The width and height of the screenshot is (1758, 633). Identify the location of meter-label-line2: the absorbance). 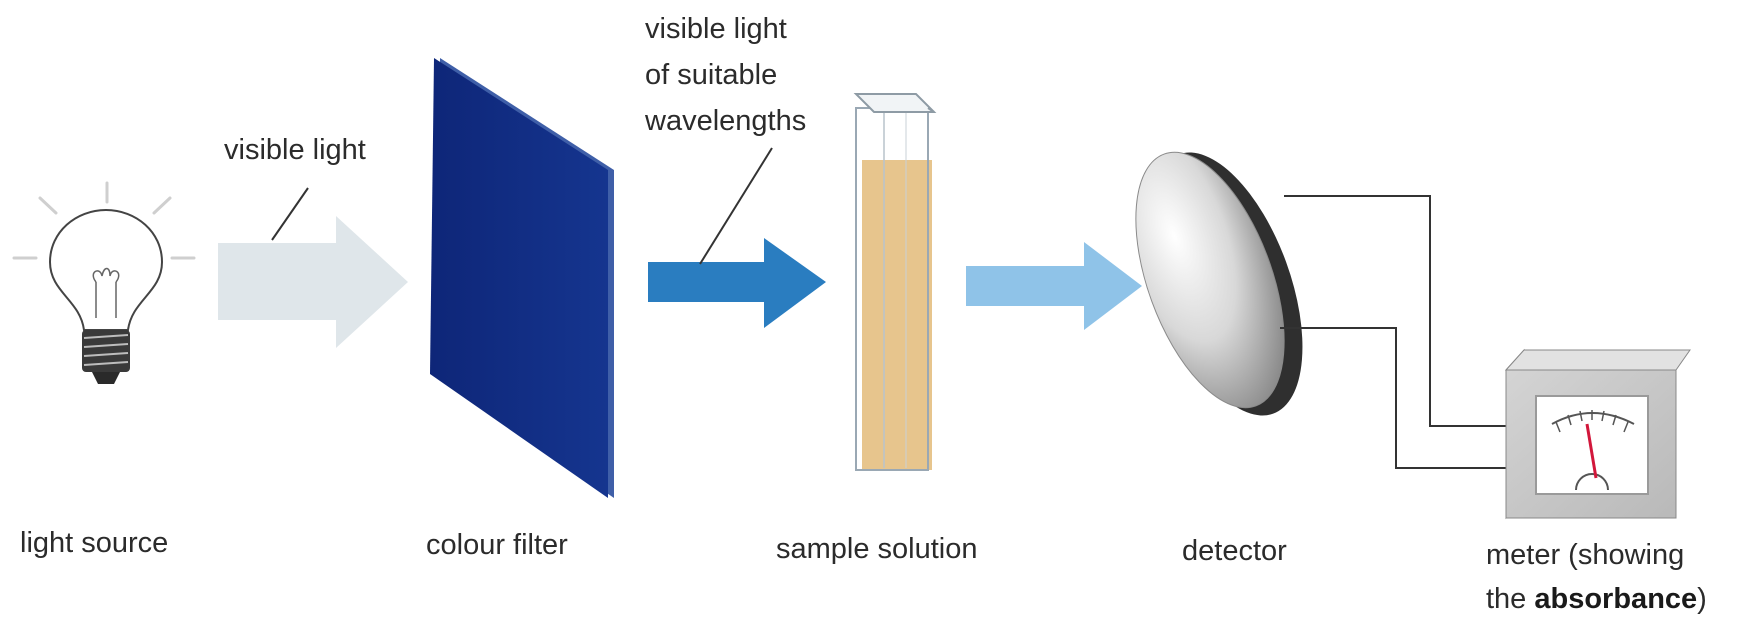
(1596, 599).